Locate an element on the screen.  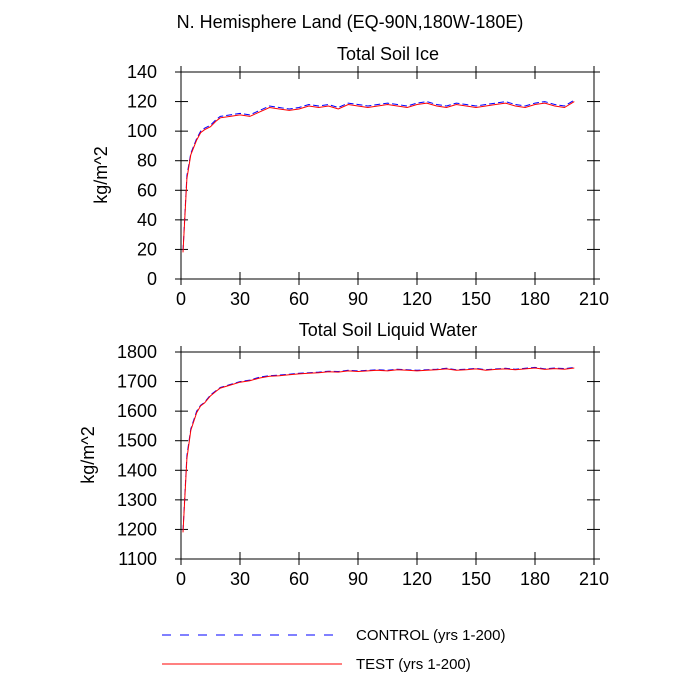
y-tick-label: 1700 is located at coordinates (137, 382).